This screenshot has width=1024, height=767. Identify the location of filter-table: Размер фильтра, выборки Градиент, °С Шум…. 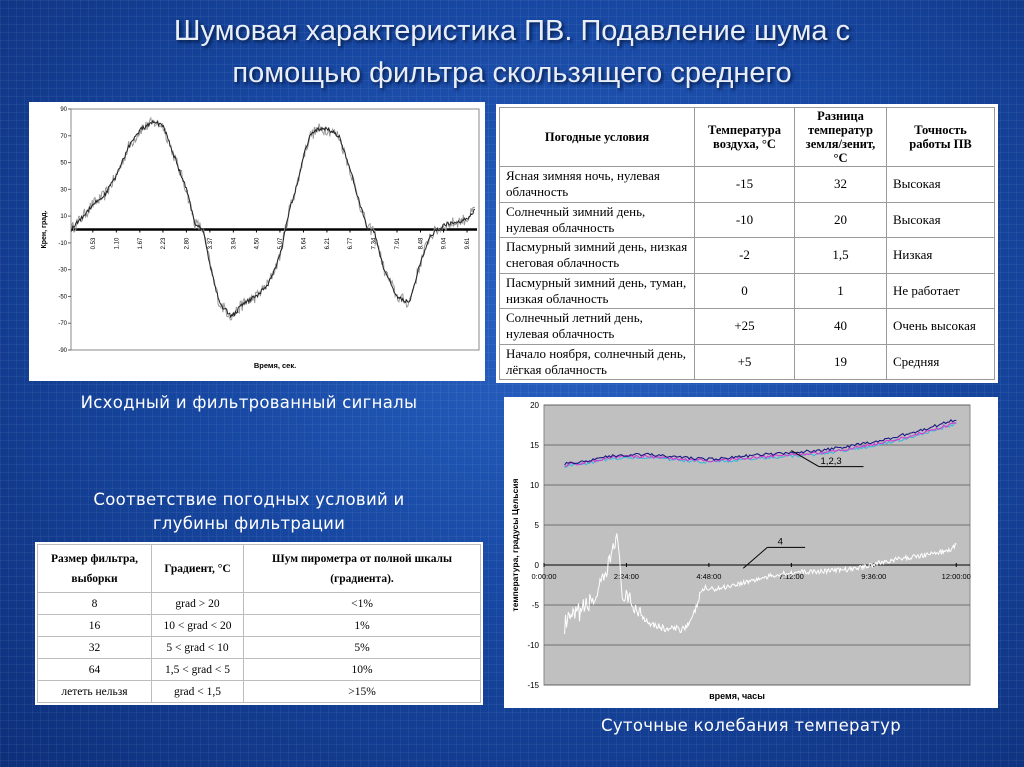
(259, 623).